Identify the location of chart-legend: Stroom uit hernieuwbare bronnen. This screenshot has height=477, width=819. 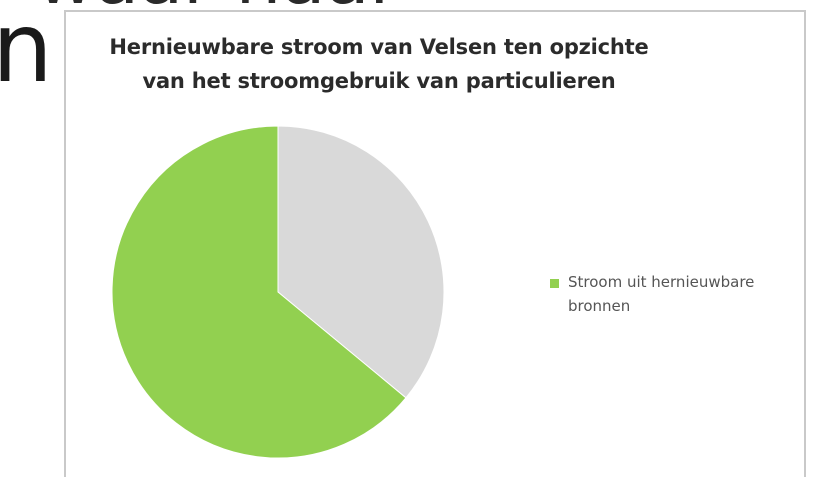
(670, 294).